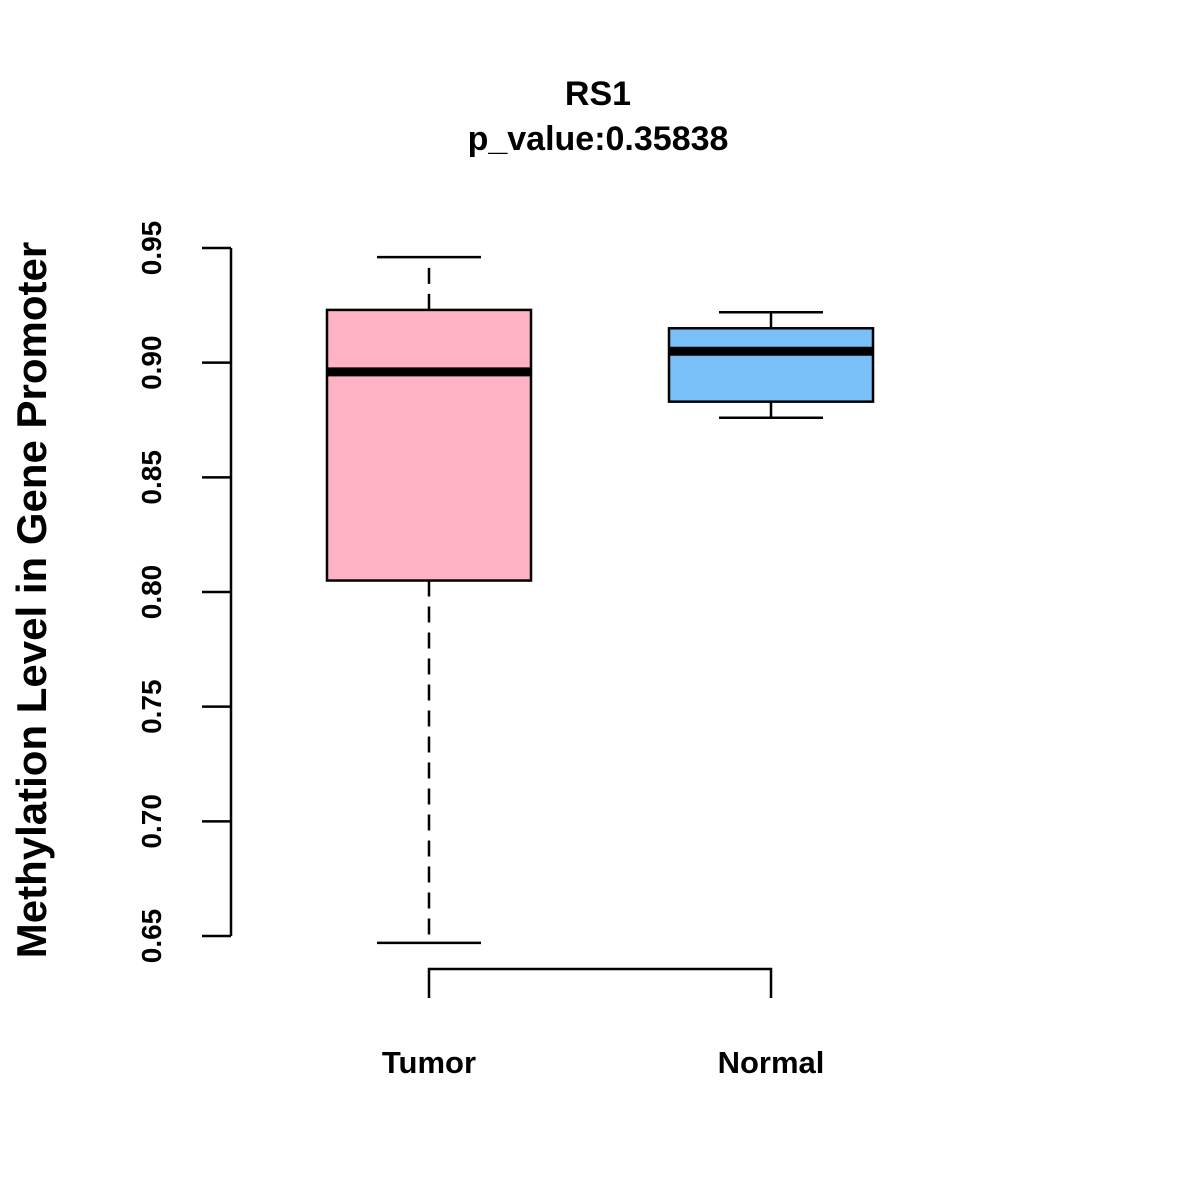 This screenshot has width=1200, height=1200. I want to click on box-tumor, so click(429, 600).